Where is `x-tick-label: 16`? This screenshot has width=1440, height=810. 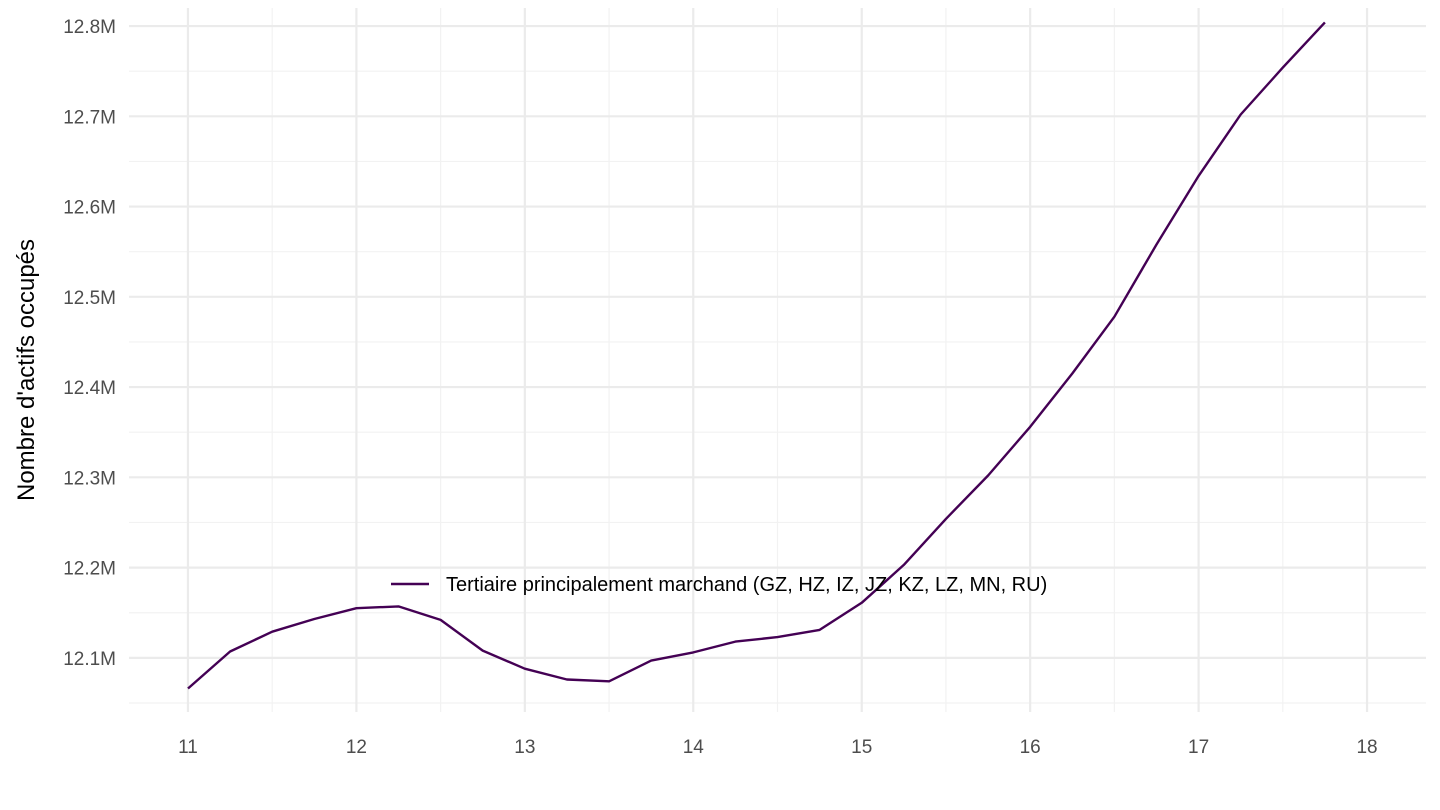 x-tick-label: 16 is located at coordinates (1030, 747).